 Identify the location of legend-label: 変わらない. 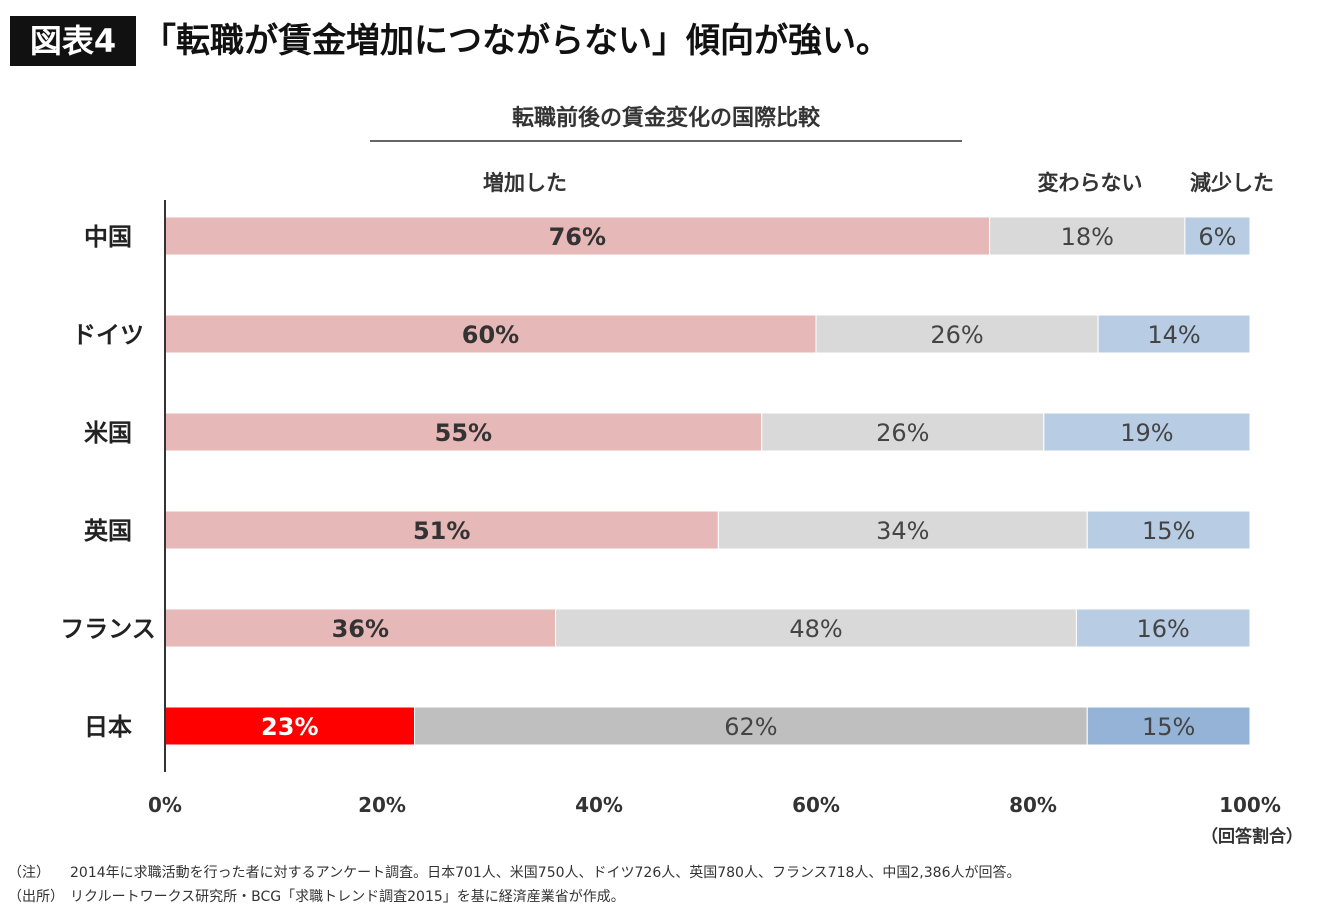
(1090, 183).